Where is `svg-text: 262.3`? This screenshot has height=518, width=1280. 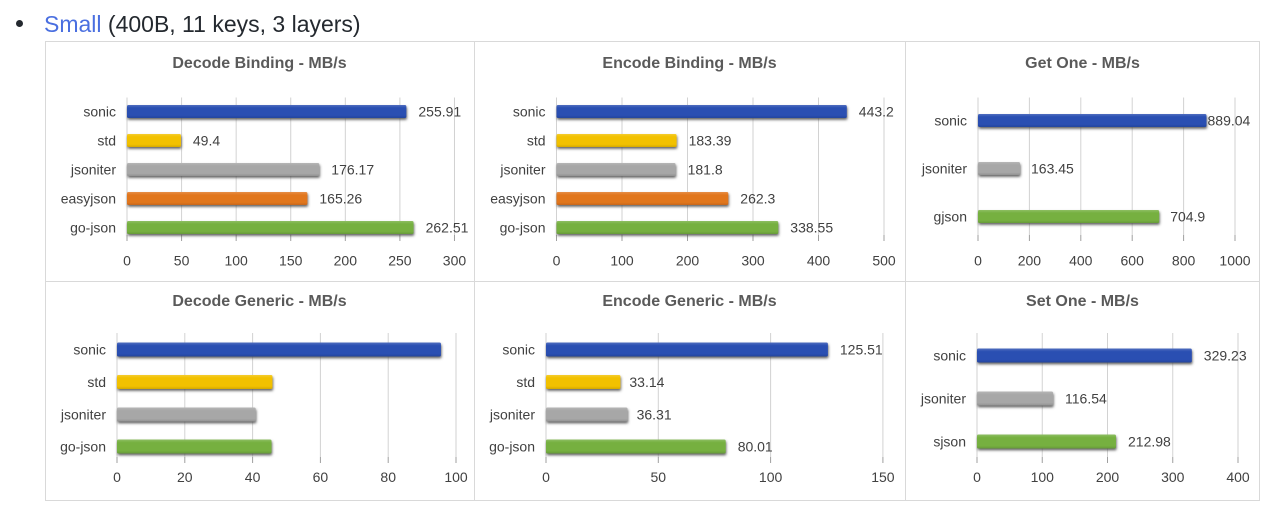
svg-text: 262.3 is located at coordinates (757, 199).